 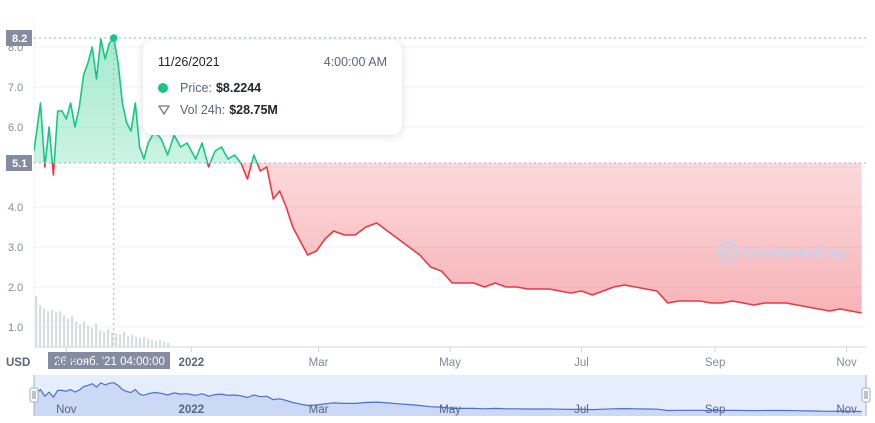 What do you see at coordinates (192, 363) in the screenshot?
I see `x-tick-label: 2022` at bounding box center [192, 363].